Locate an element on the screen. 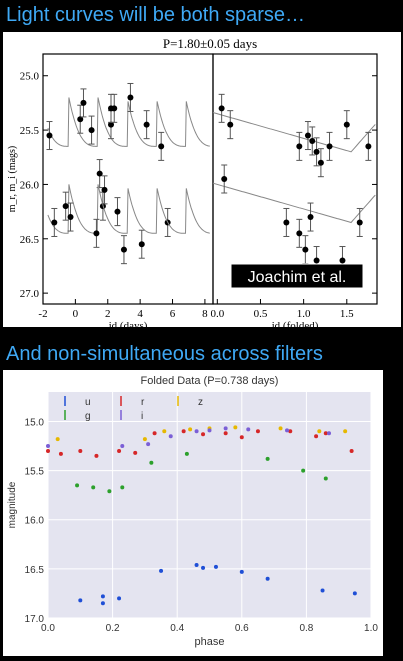 The width and height of the screenshot is (403, 661). y-tick-label: 25.5 is located at coordinates (30, 131).